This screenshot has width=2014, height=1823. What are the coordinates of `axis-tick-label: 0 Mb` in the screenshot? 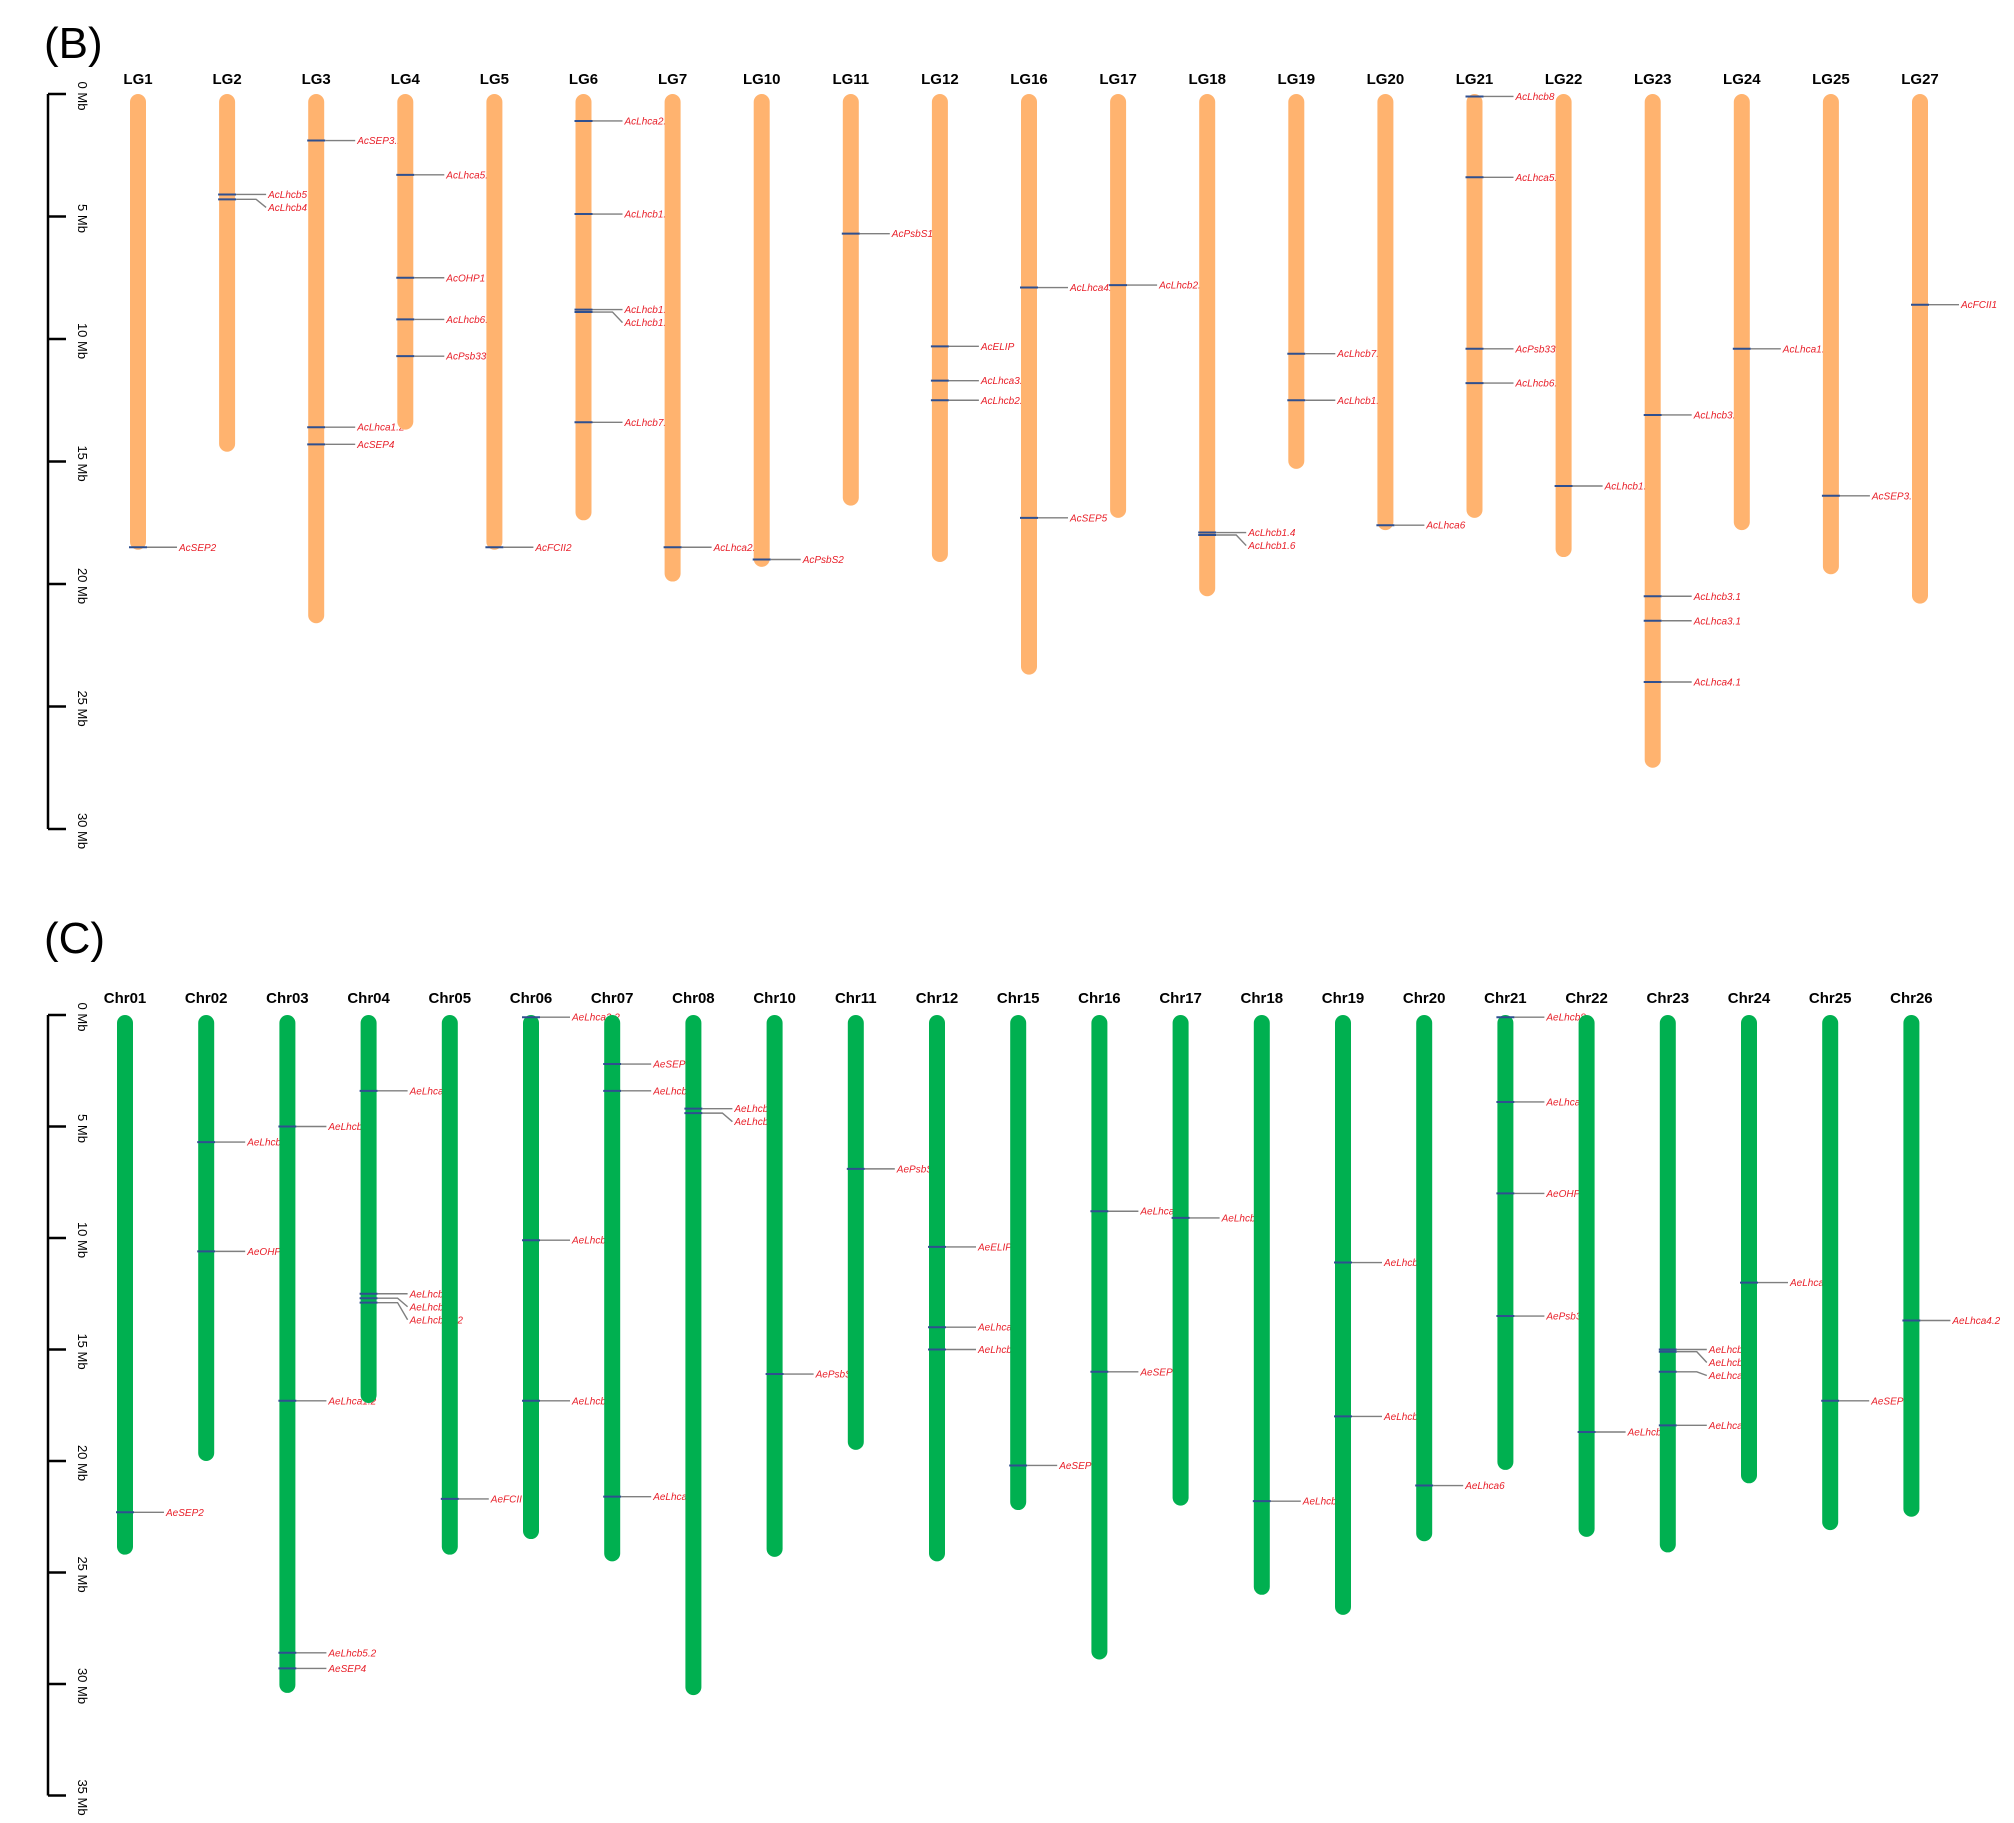 It's located at (82, 96).